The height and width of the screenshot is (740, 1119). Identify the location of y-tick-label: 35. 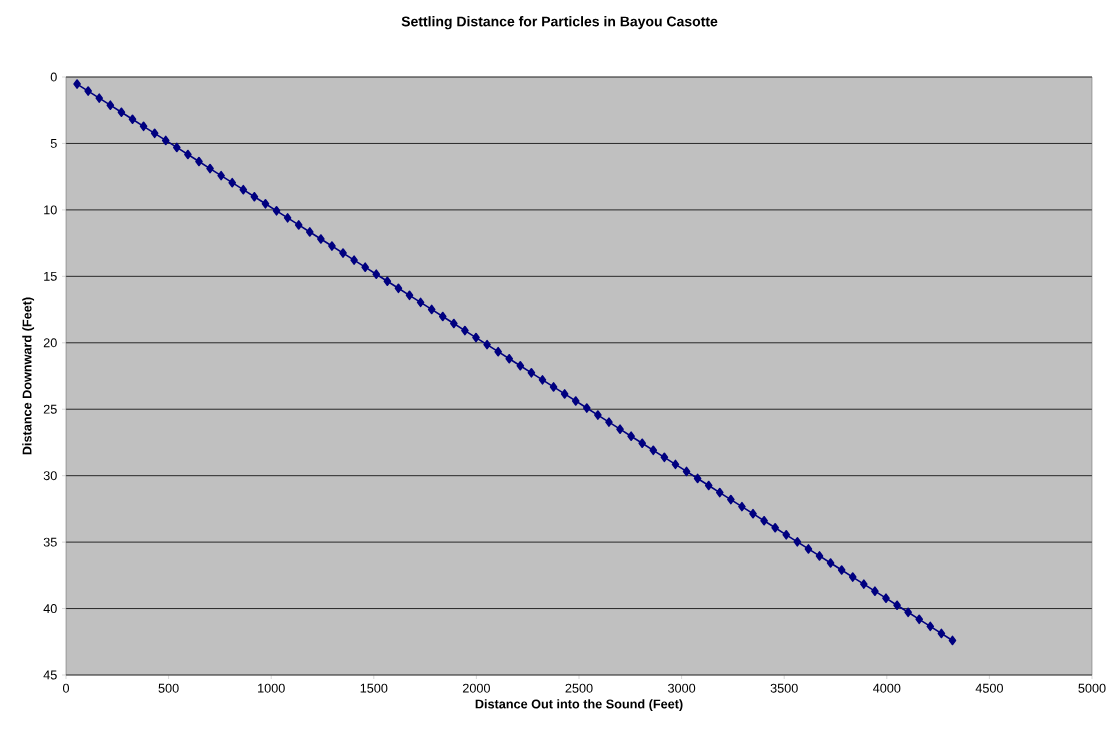
(50, 542).